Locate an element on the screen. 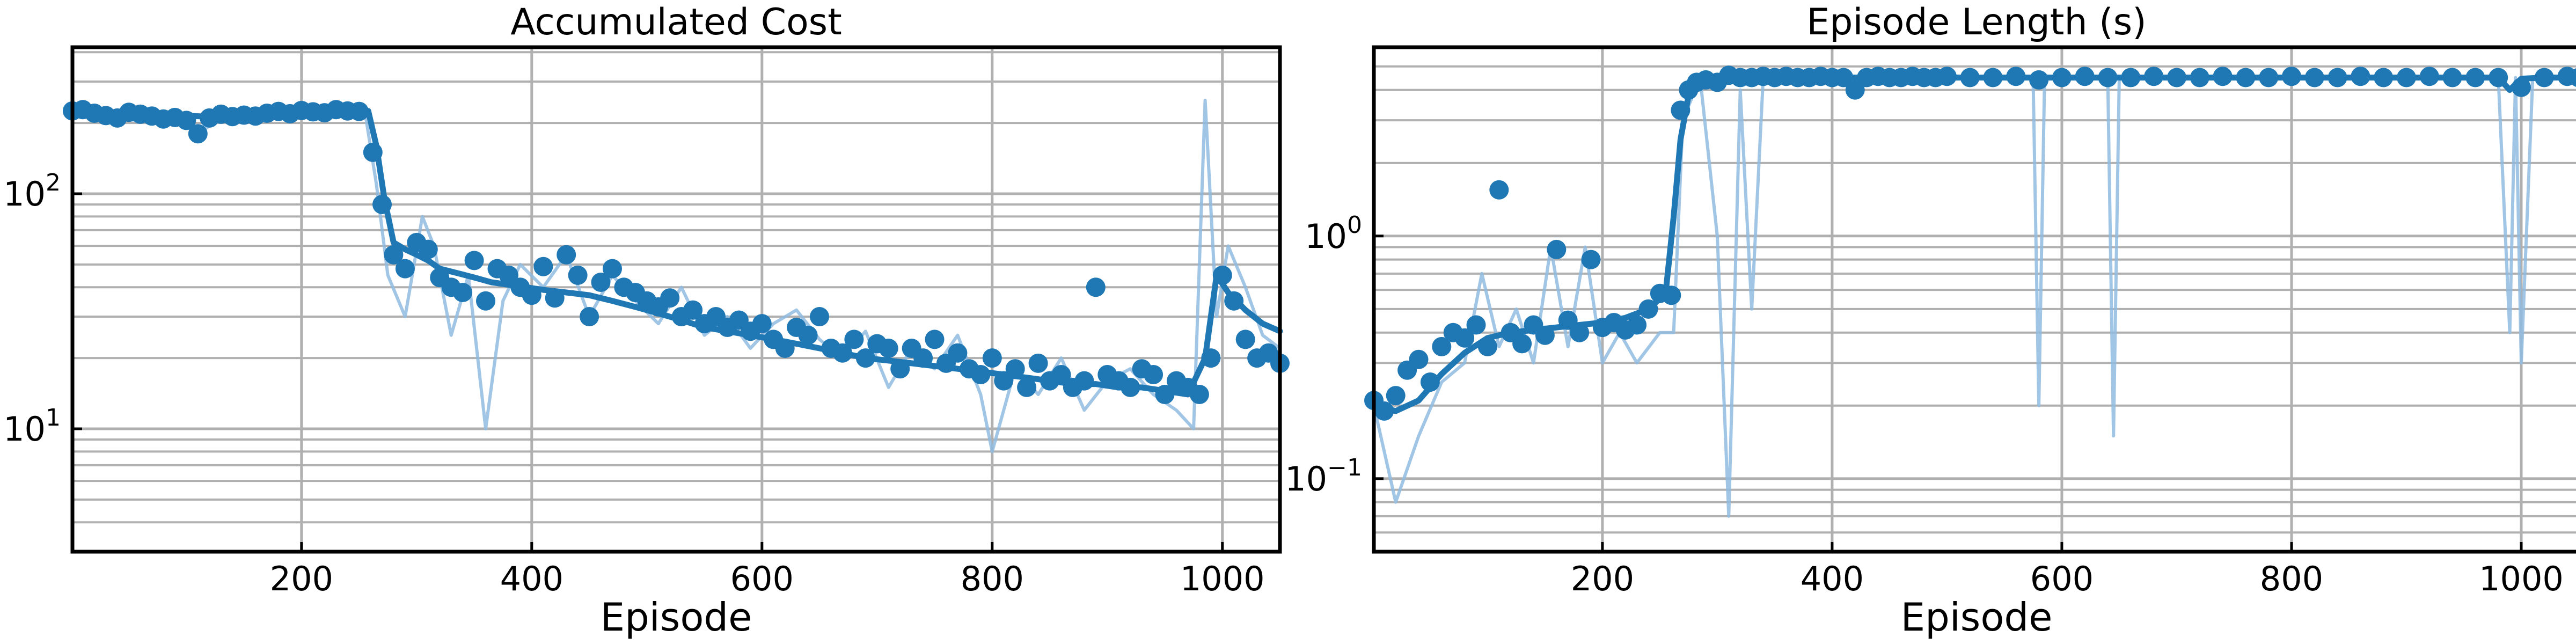  cost-x-axis-label: Episode is located at coordinates (676, 617).